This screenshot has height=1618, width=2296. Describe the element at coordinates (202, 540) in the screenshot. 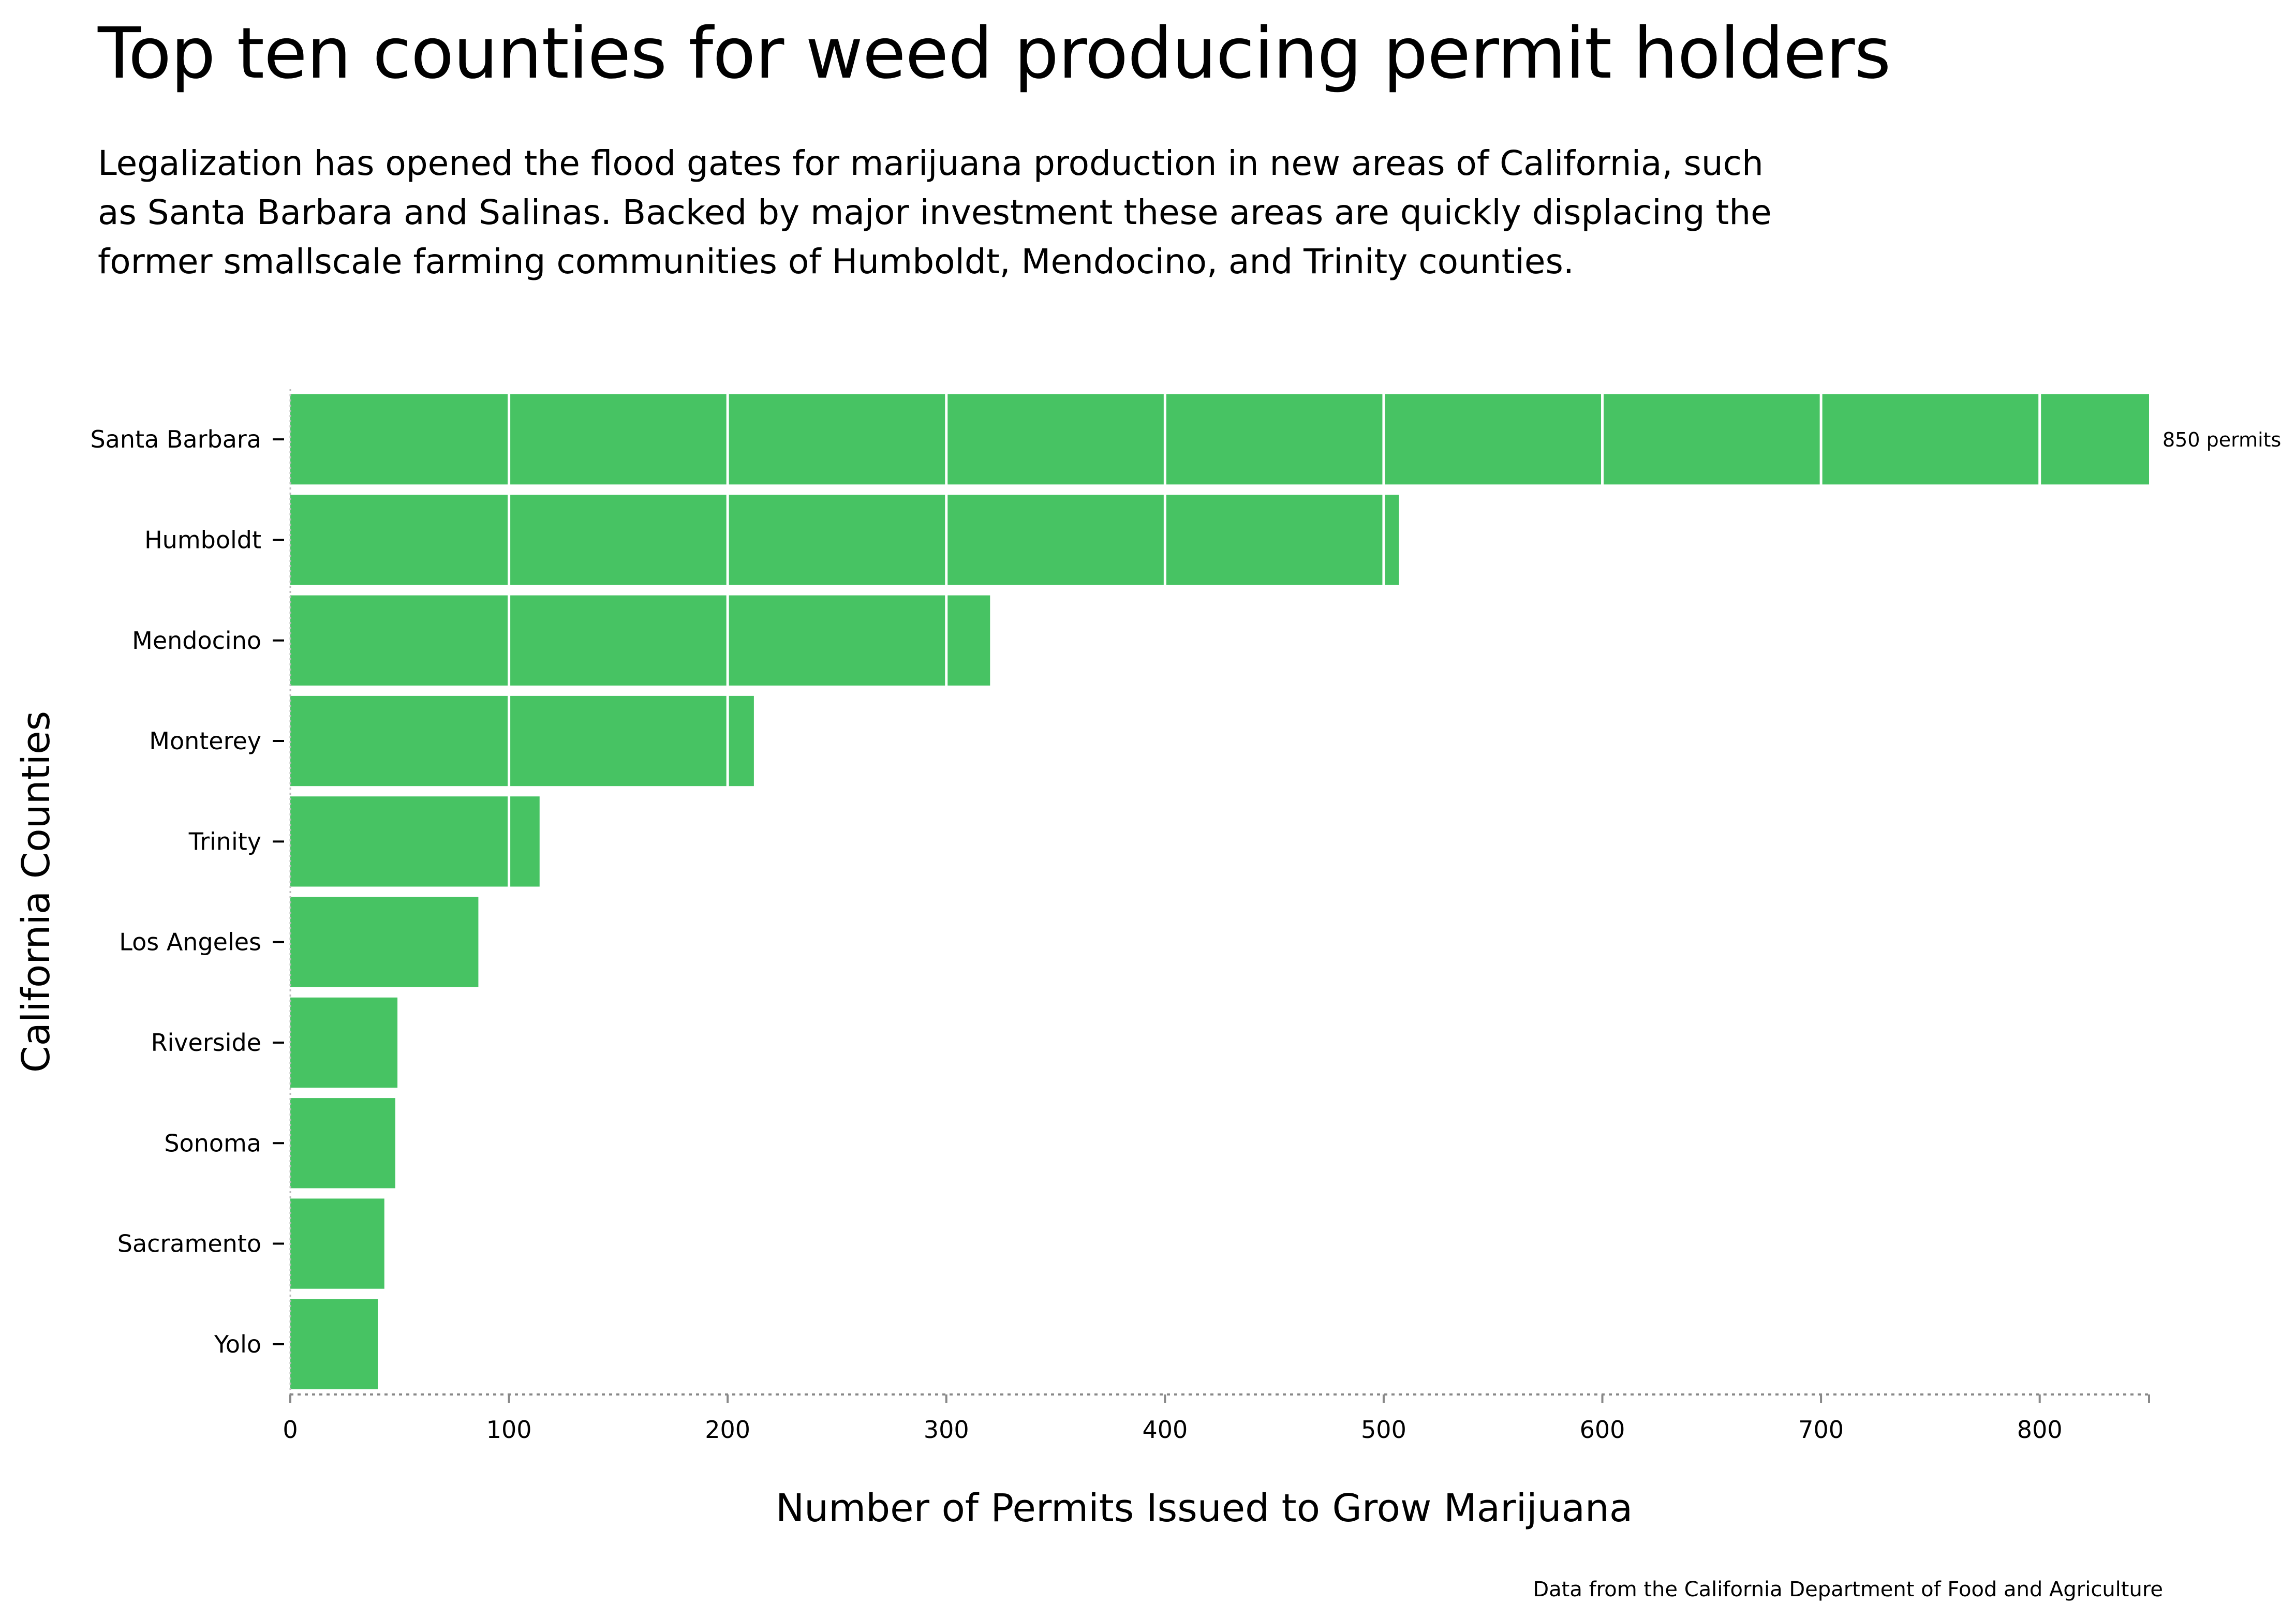

I see `y-tick-label-humboldt: Humboldt` at that location.